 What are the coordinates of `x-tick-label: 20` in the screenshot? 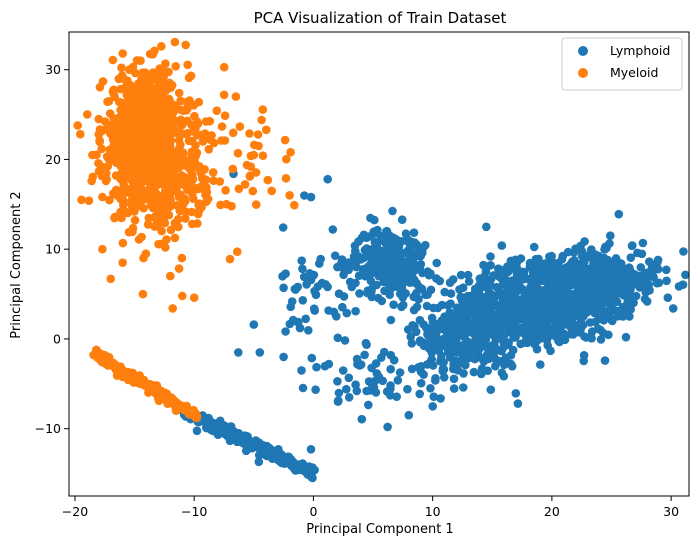 It's located at (552, 511).